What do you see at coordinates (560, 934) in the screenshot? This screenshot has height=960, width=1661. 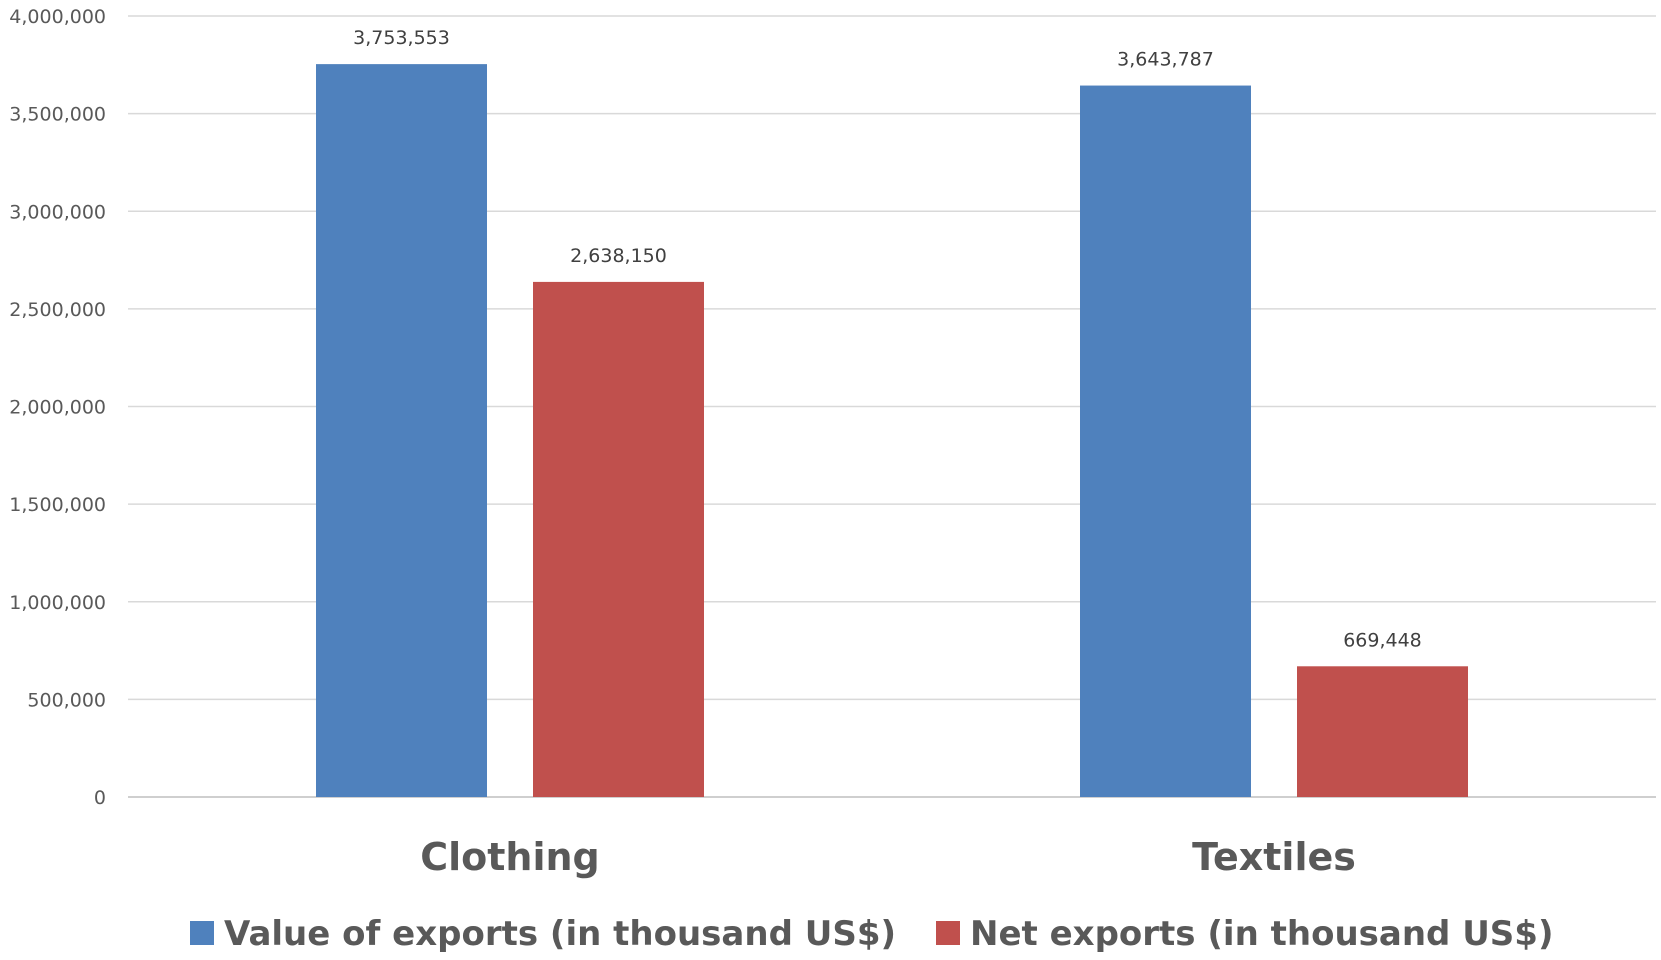 I see `legend-label: Value of exports (in thousand US$)` at bounding box center [560, 934].